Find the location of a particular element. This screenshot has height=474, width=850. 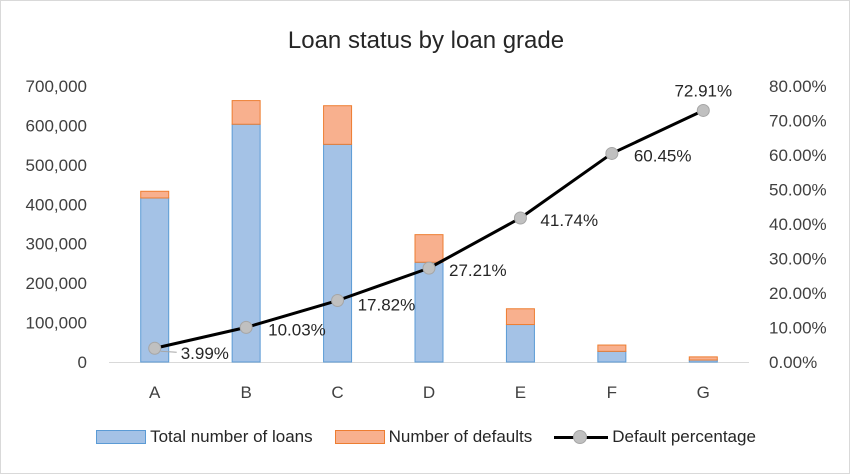

left-axis-tick-label: 700,000 is located at coordinates (56, 86).